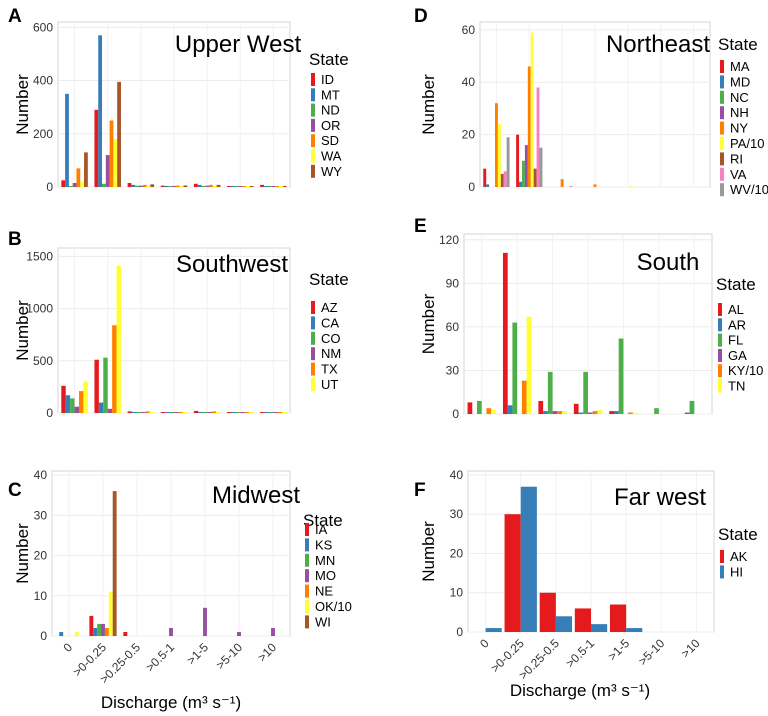 Image resolution: width=768 pixels, height=716 pixels. I want to click on legend-label-f: AK, so click(739, 556).